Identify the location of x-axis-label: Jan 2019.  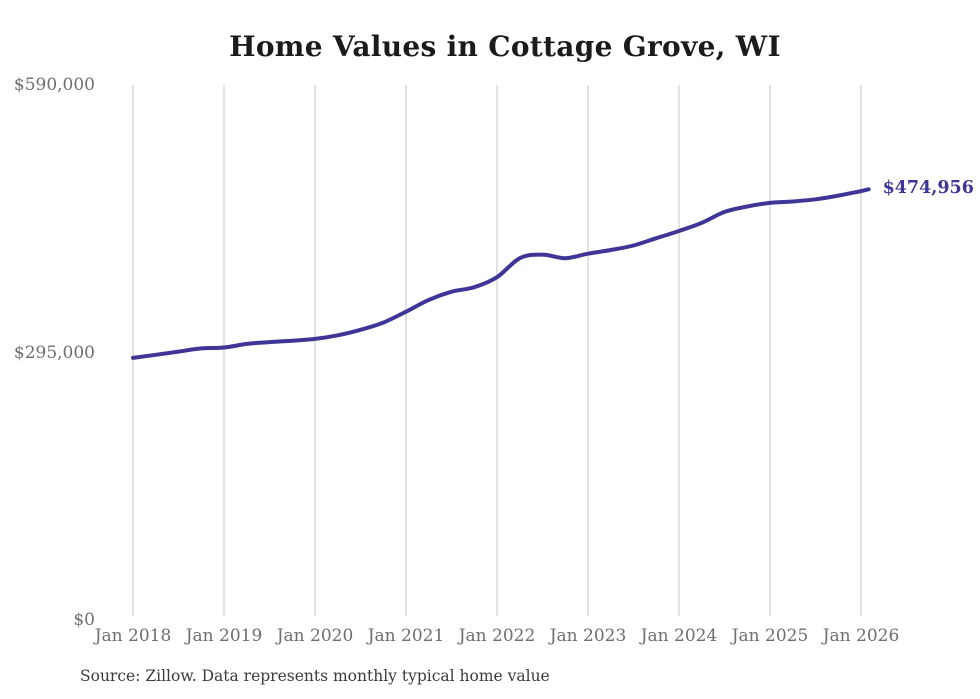
(224, 636).